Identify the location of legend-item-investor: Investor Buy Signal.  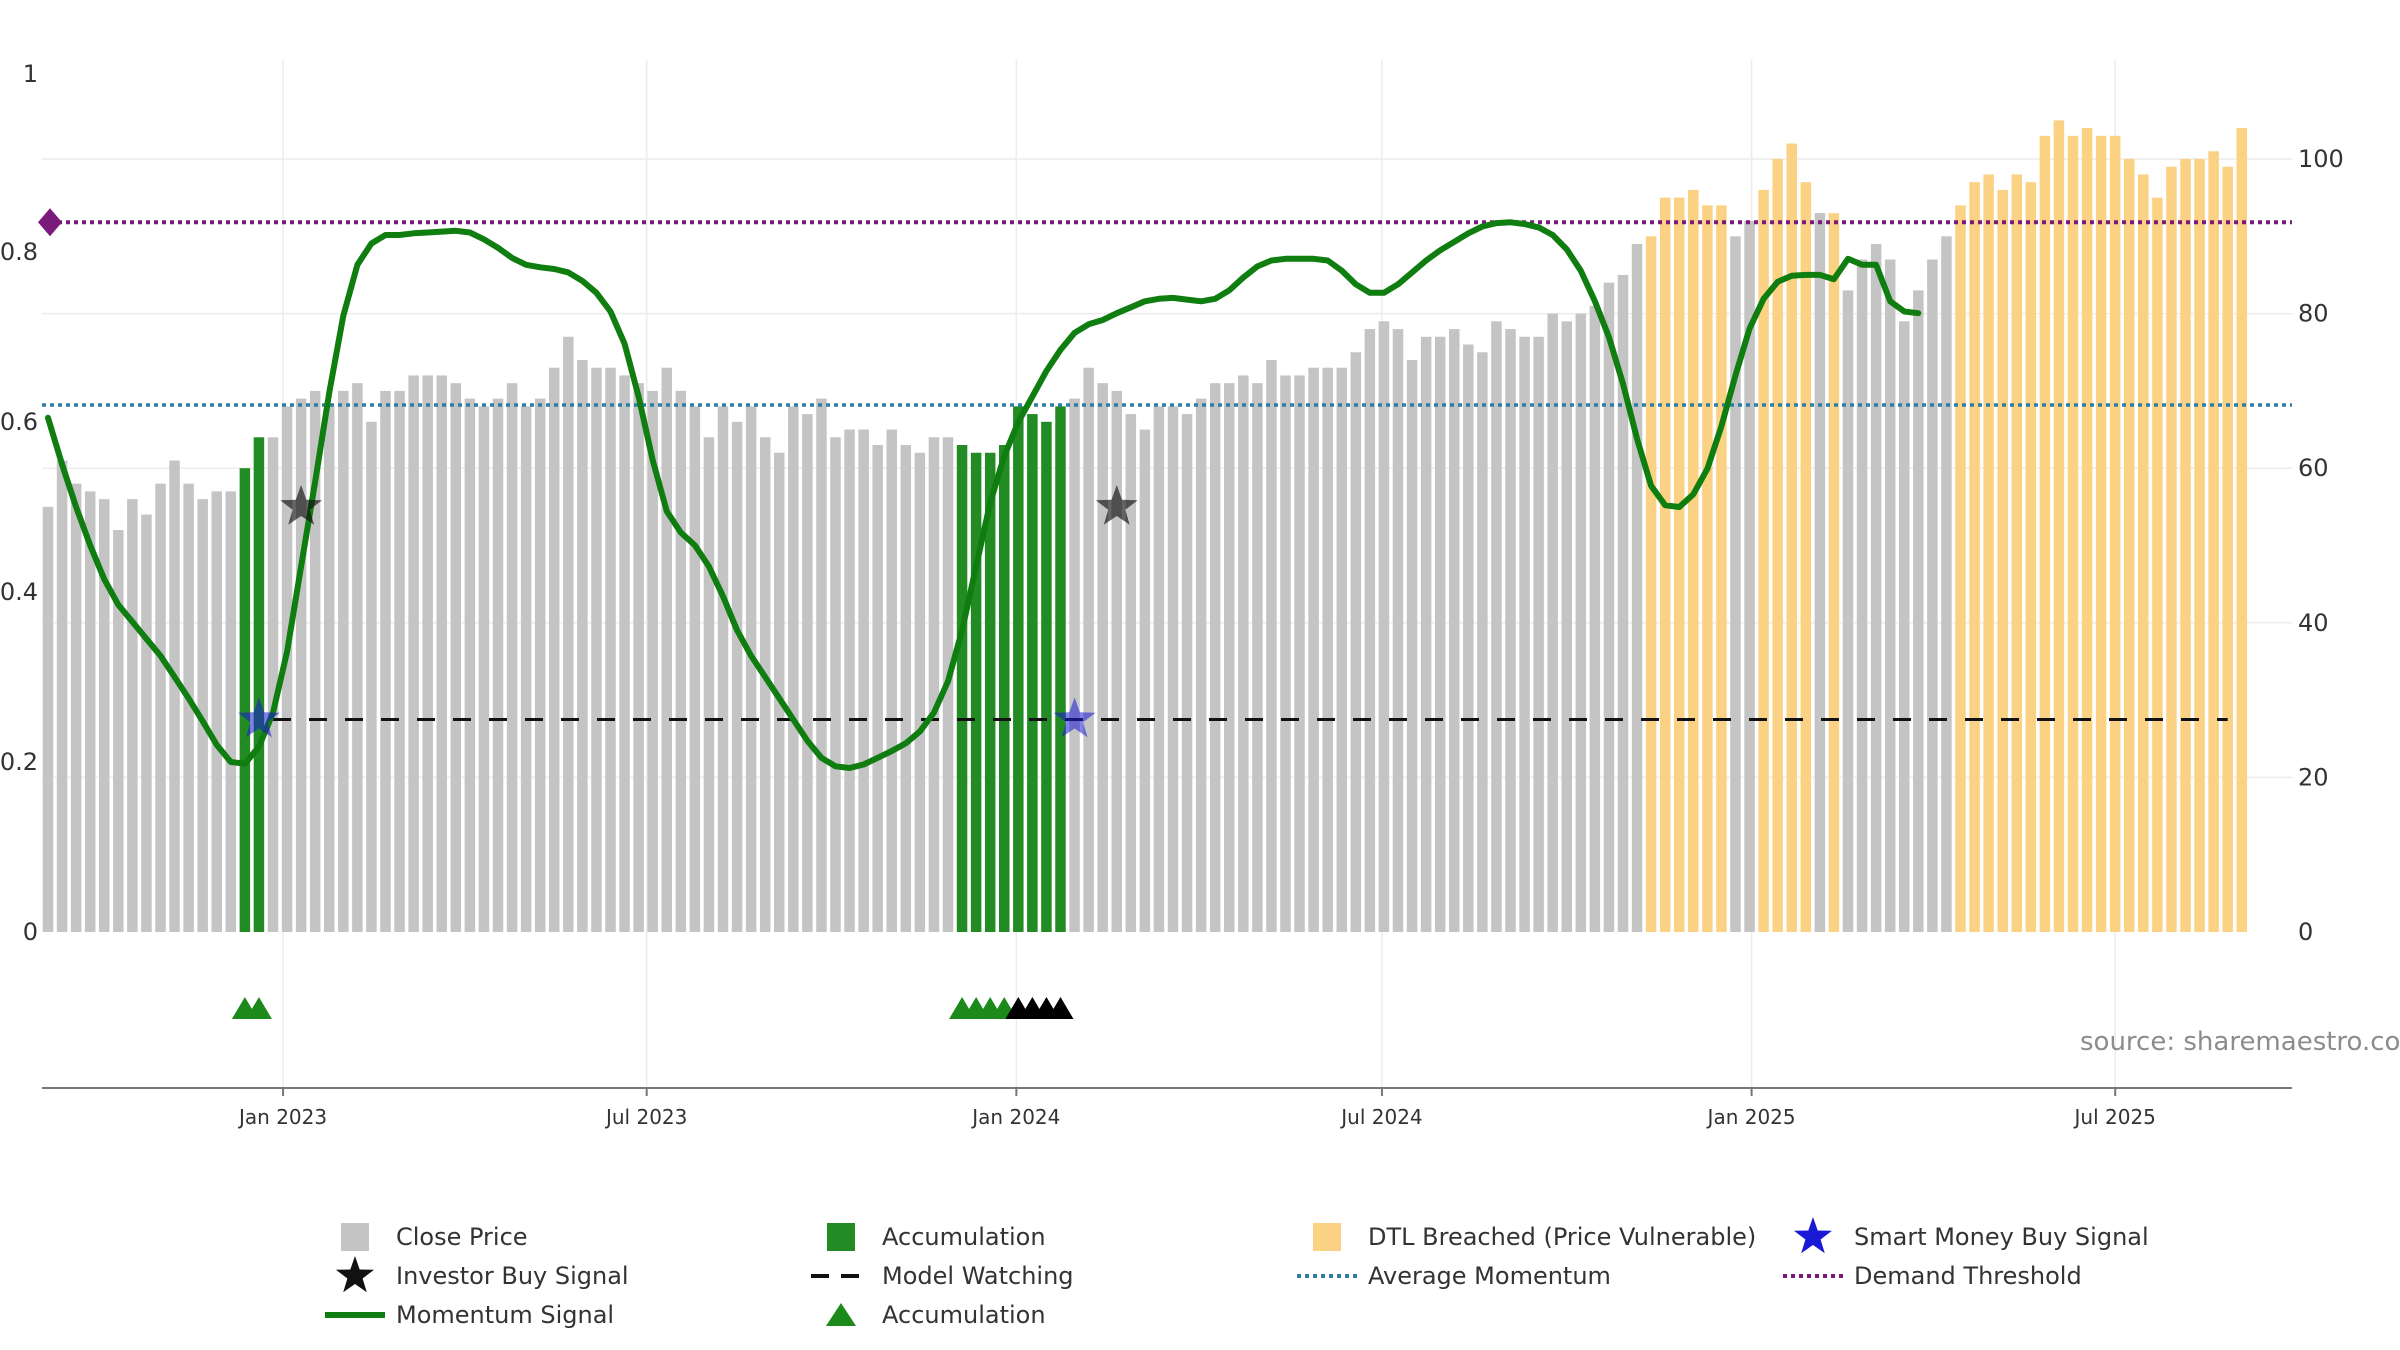
(482, 1274).